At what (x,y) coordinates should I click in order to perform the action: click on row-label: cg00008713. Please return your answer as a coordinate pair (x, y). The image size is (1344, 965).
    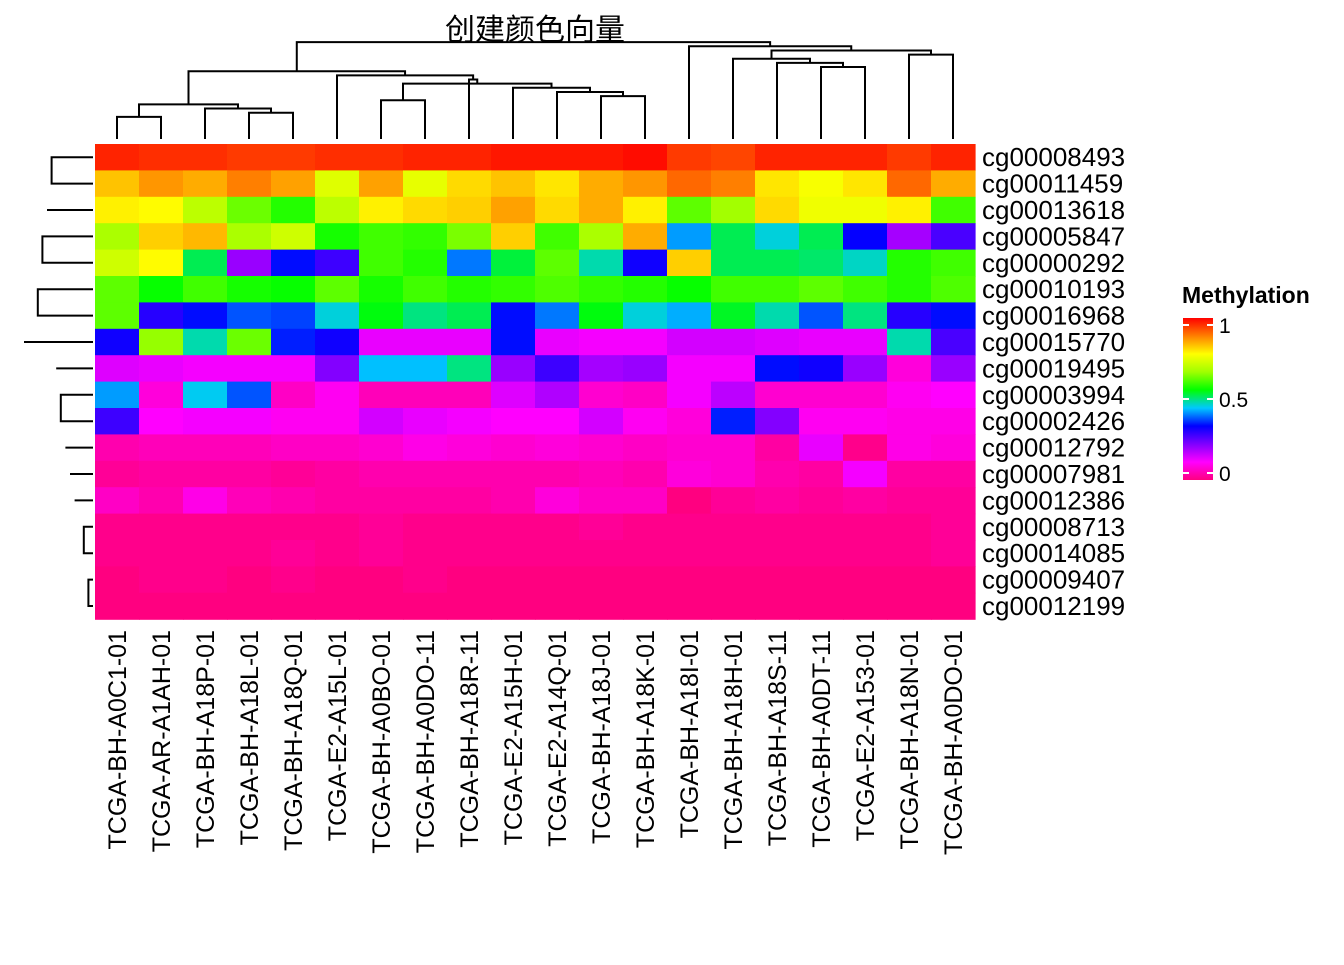
    Looking at the image, I should click on (1053, 527).